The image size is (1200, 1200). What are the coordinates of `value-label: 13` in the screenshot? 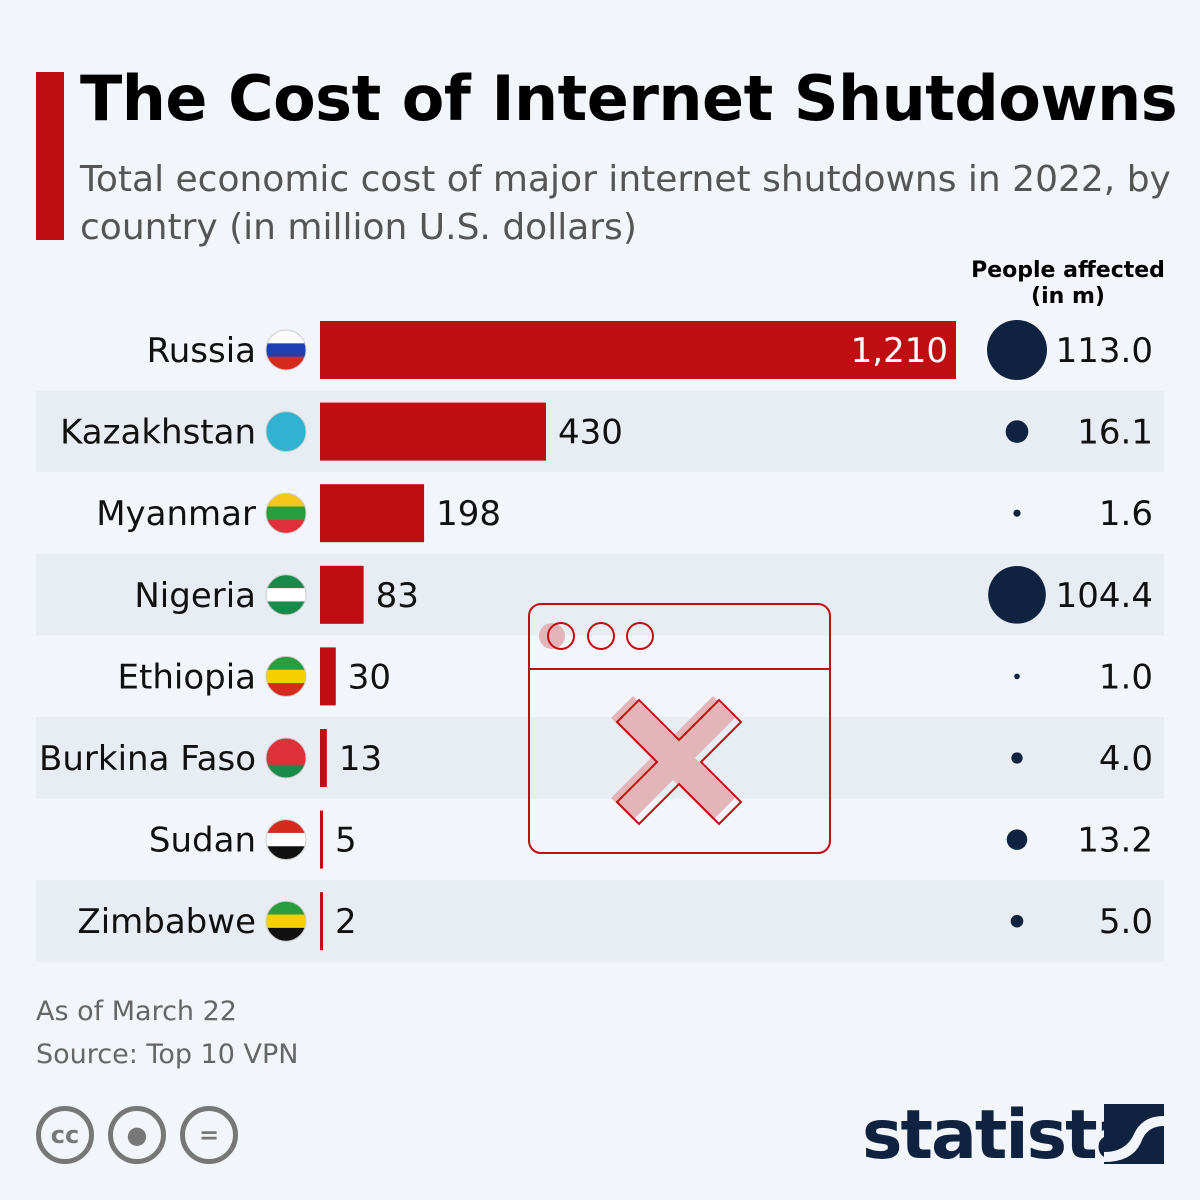 It's located at (360, 759).